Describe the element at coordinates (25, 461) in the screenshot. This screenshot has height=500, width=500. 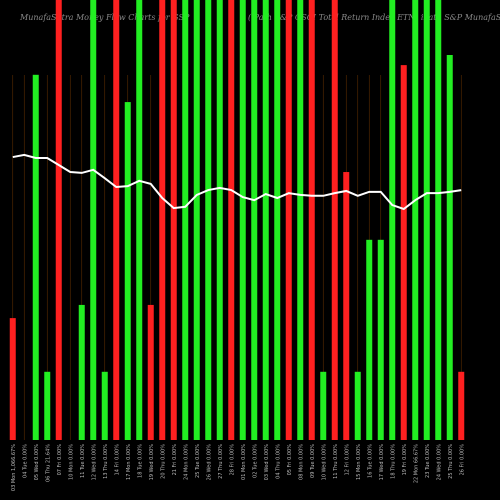
I see `x-tick-label: 04 Tue 0.00%` at that location.